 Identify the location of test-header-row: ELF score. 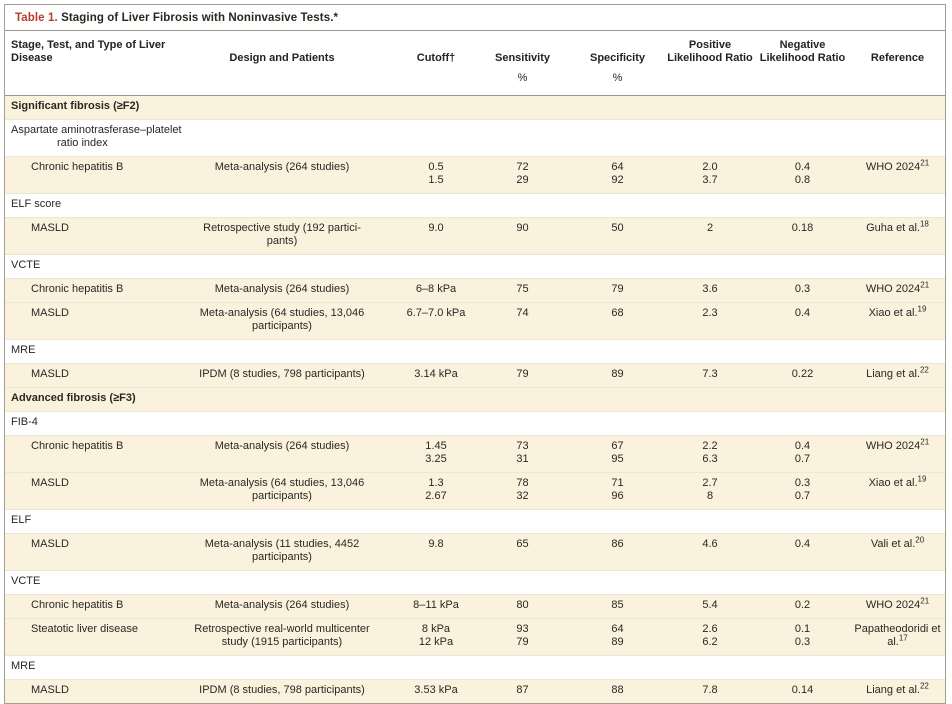
(475, 205).